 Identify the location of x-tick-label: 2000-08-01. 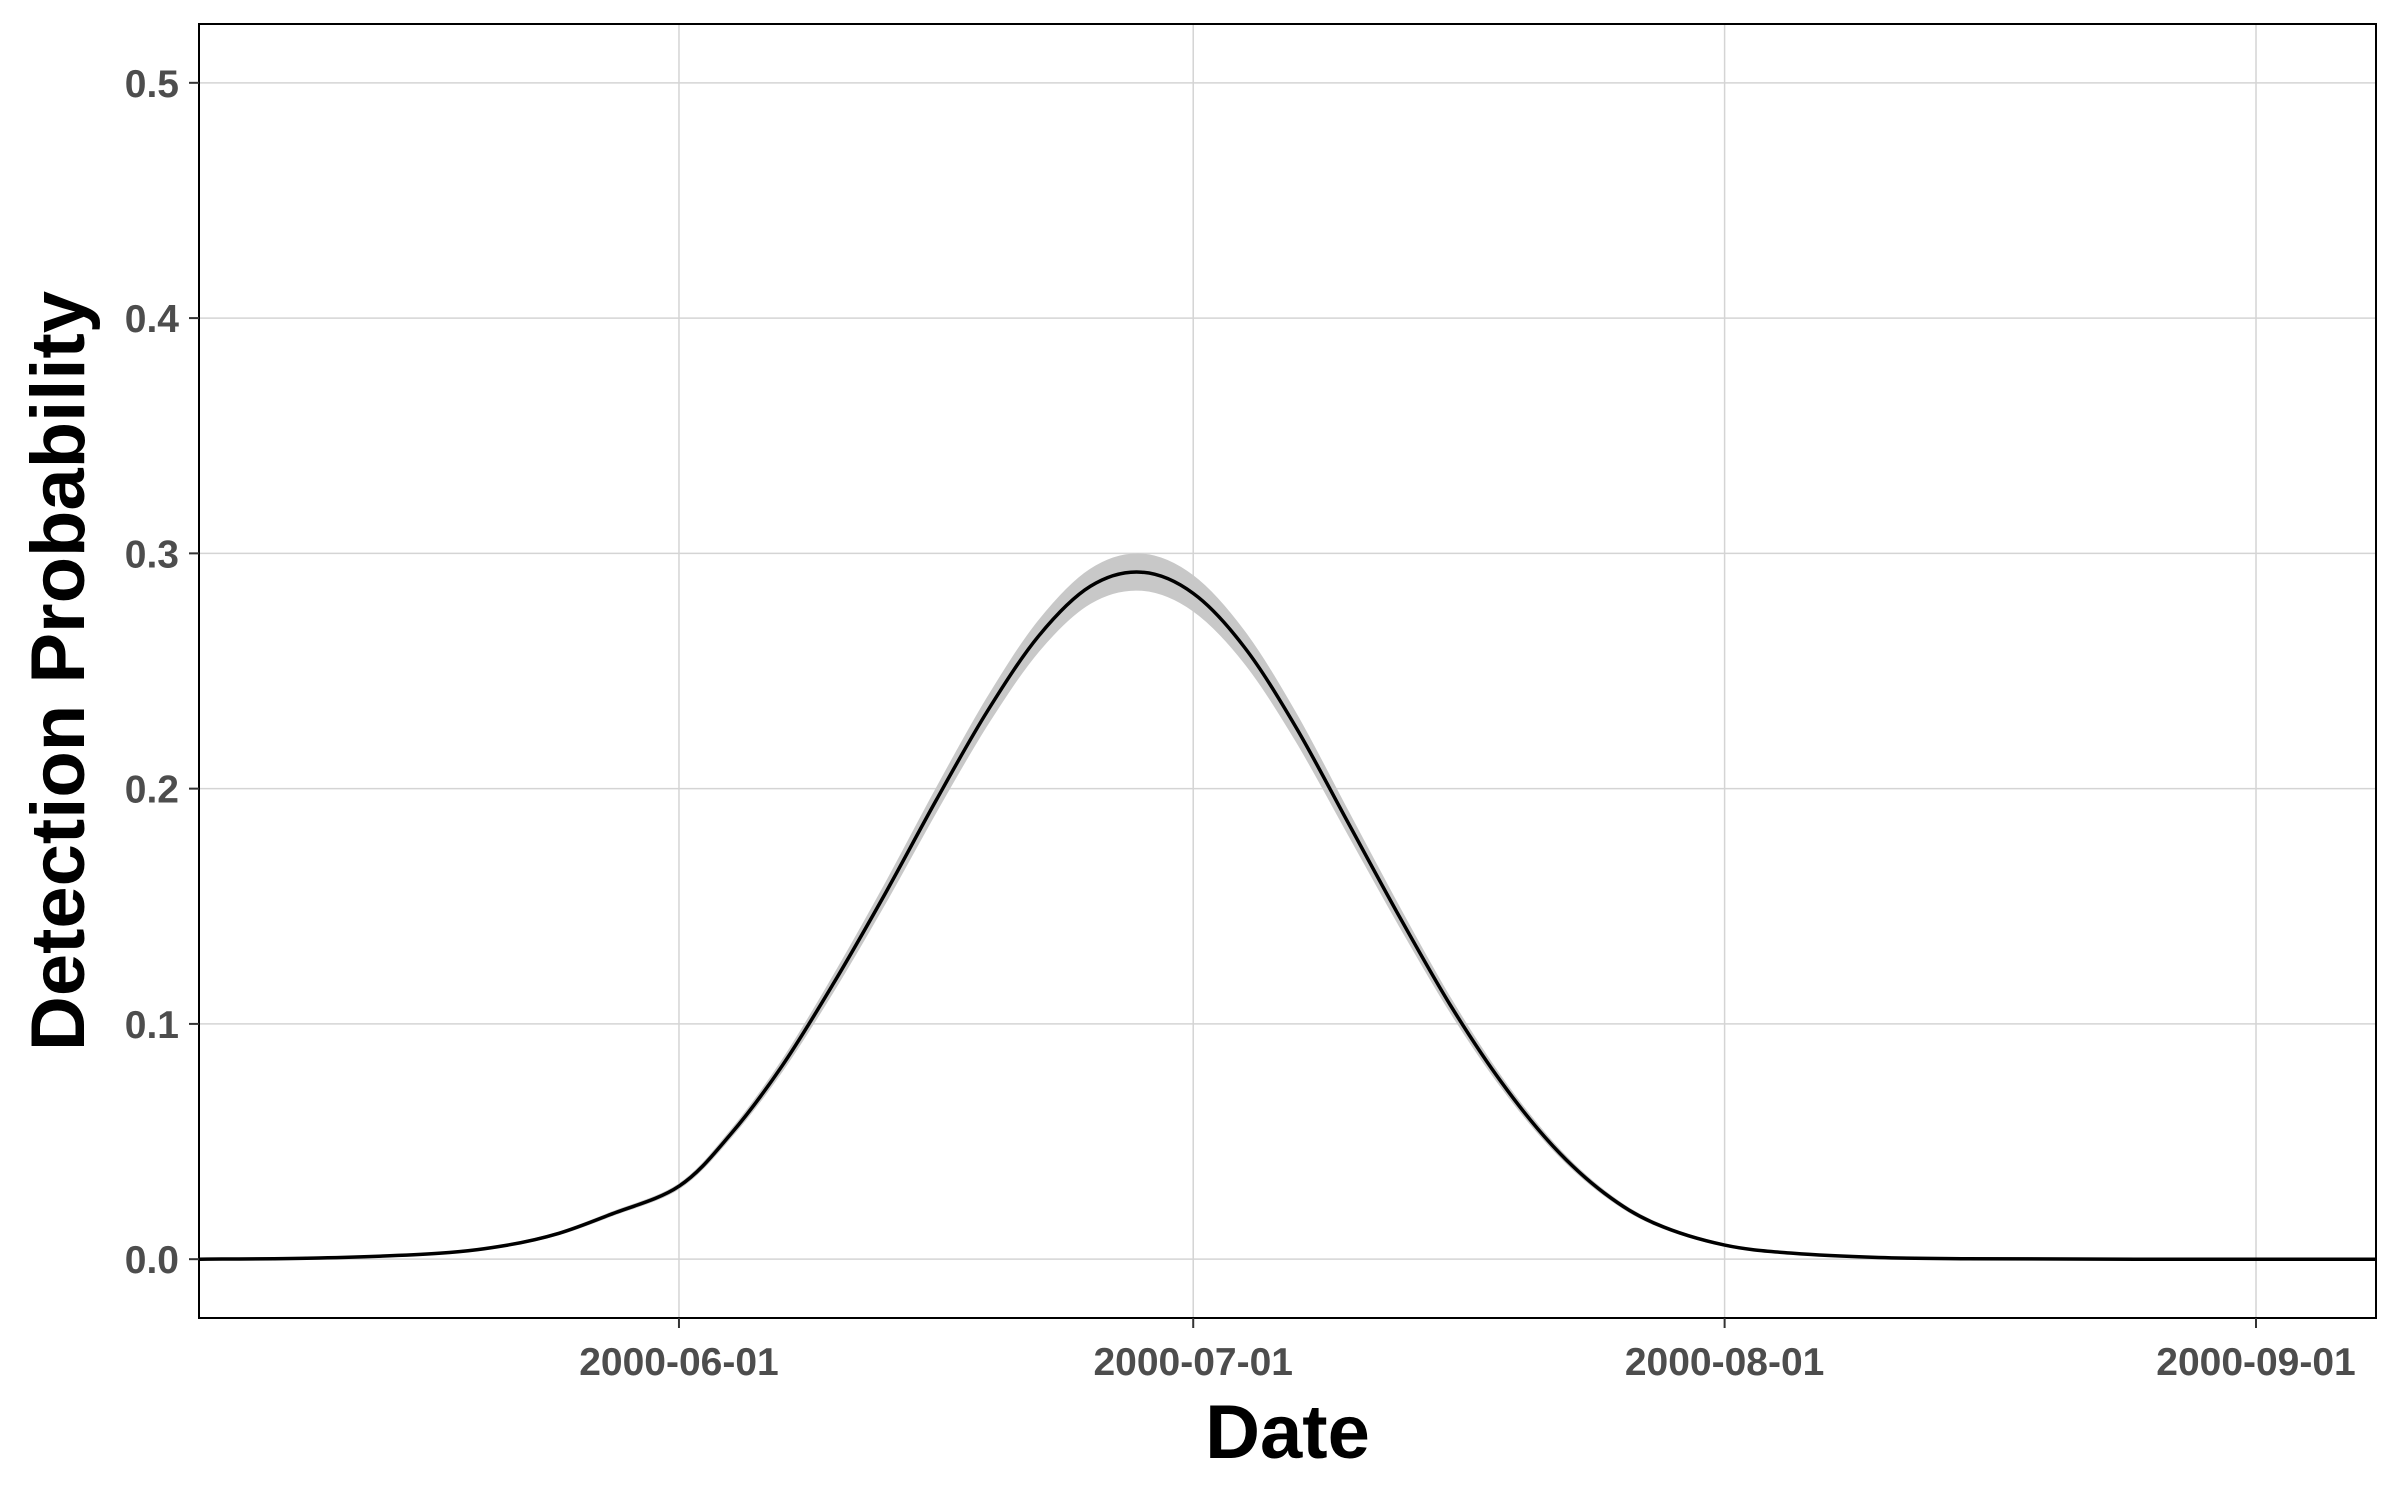
(1725, 1362).